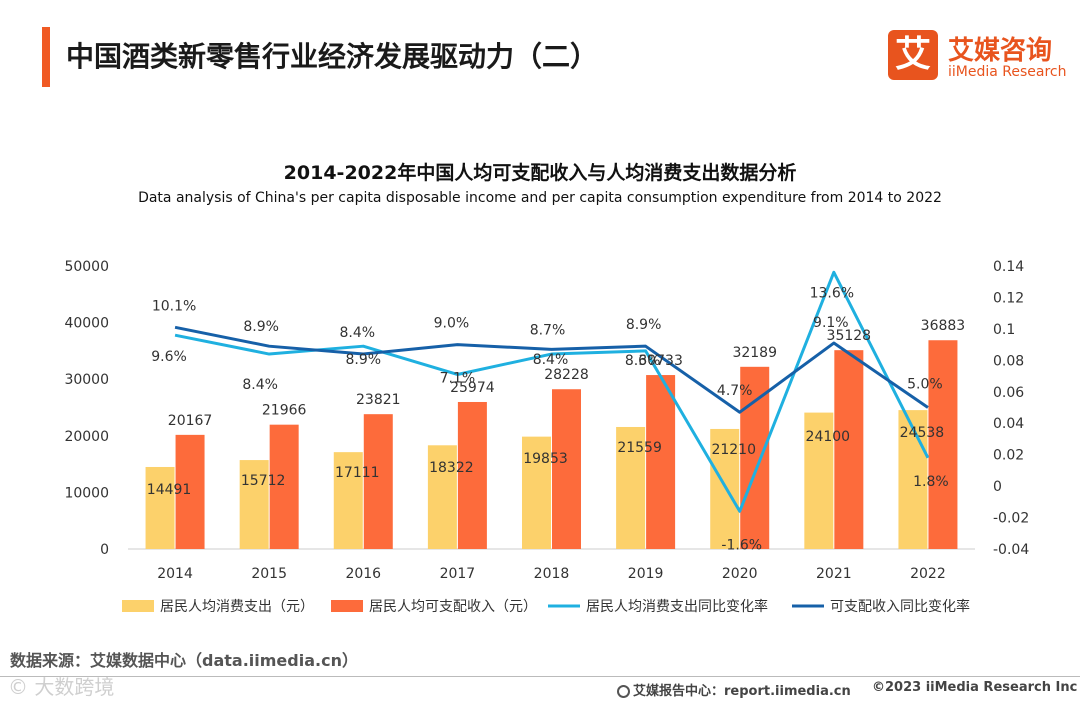 The image size is (1080, 702). What do you see at coordinates (677, 606) in the screenshot?
I see `legend-consumption-growth-label: 居民人均消费支出同比变化率` at bounding box center [677, 606].